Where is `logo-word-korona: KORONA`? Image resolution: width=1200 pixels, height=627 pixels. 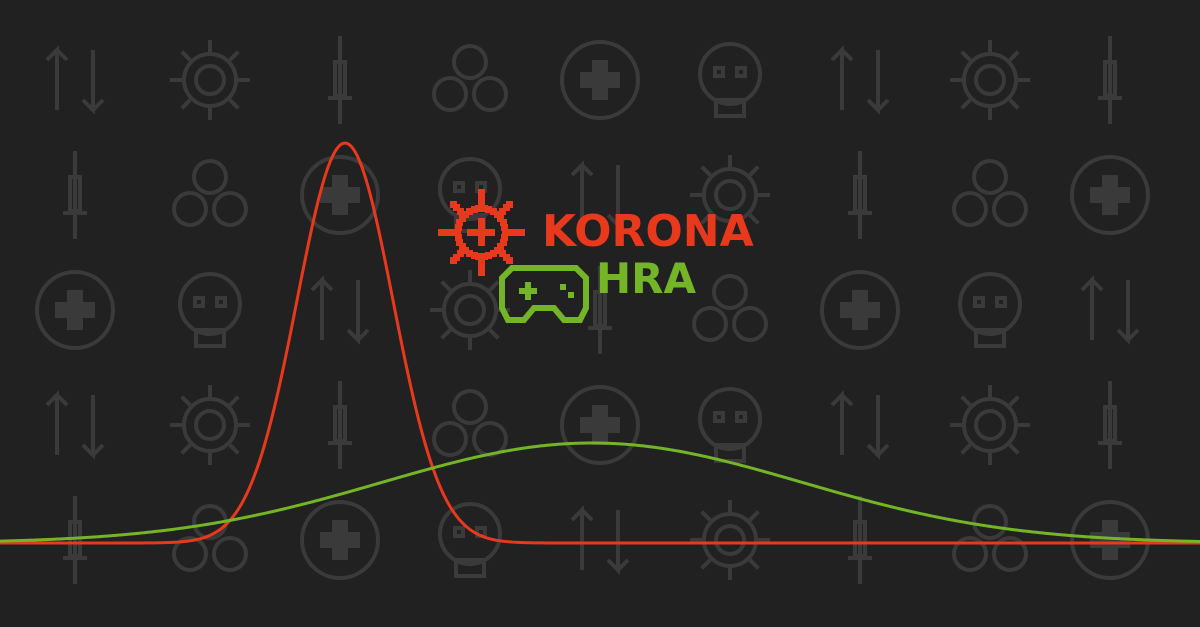 logo-word-korona: KORONA is located at coordinates (648, 231).